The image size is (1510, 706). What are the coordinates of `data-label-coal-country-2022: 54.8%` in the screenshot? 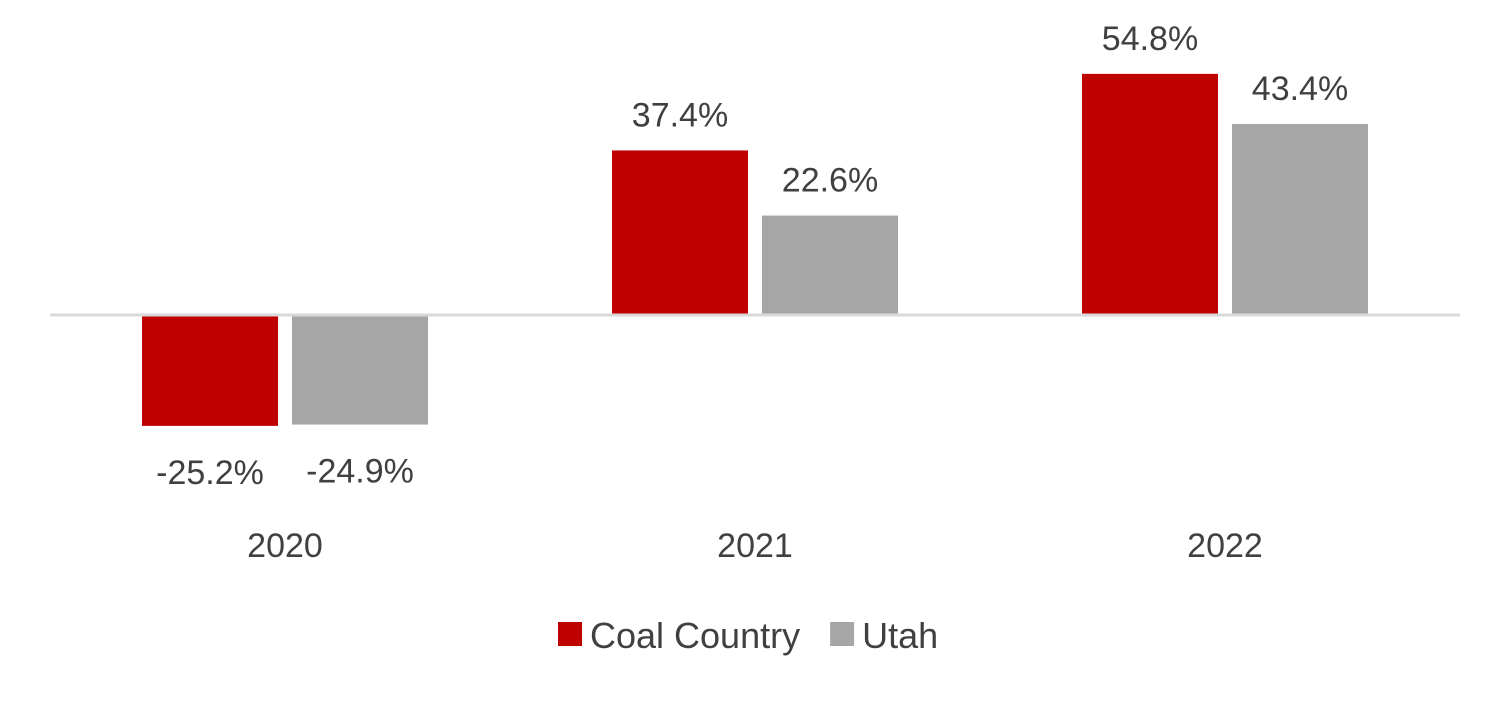 It's located at (1150, 39).